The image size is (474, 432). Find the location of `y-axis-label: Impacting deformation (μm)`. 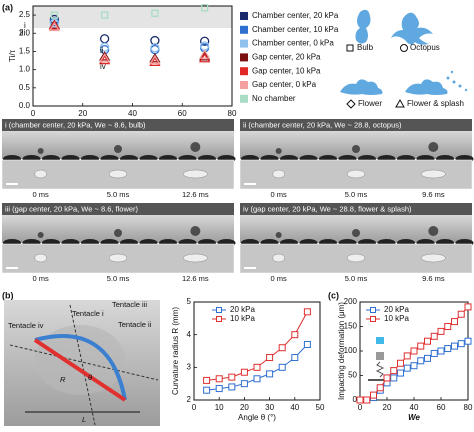

y-axis-label: Impacting deformation (μm) is located at coordinates (341, 351).